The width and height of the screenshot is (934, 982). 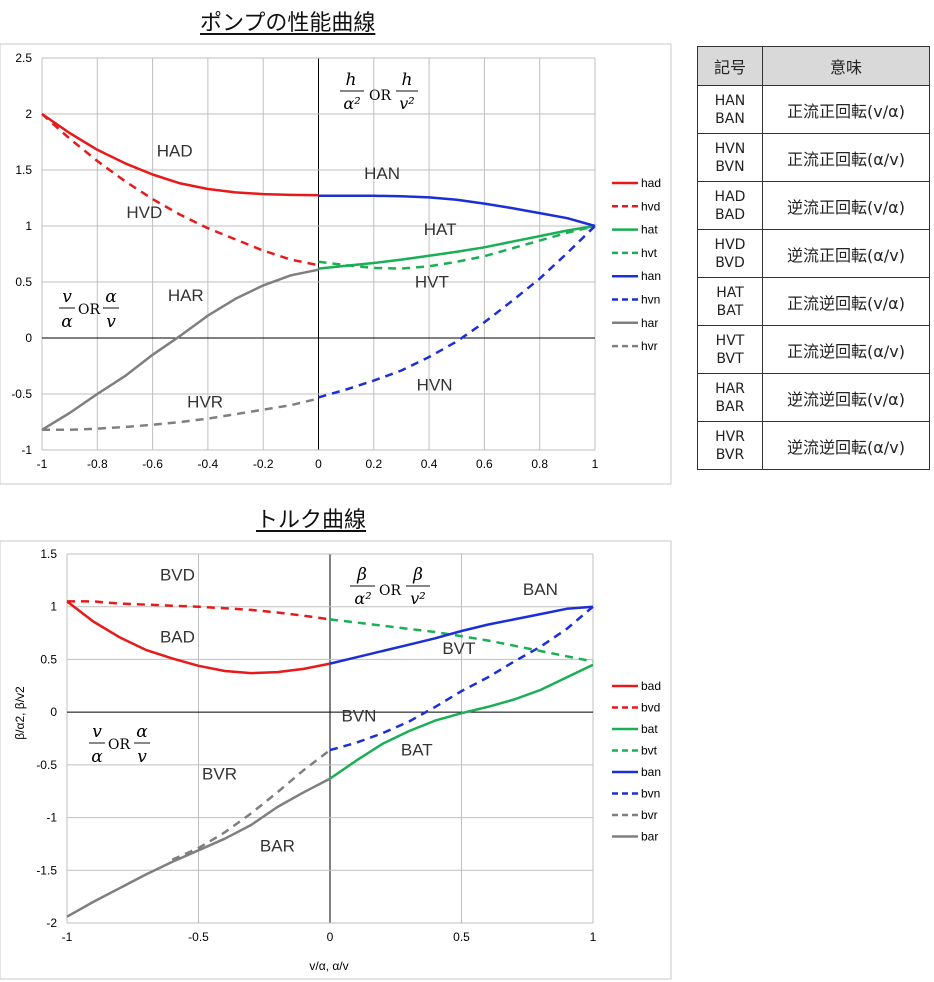 I want to click on table-cell-code: HAD BAD, so click(x=730, y=205).